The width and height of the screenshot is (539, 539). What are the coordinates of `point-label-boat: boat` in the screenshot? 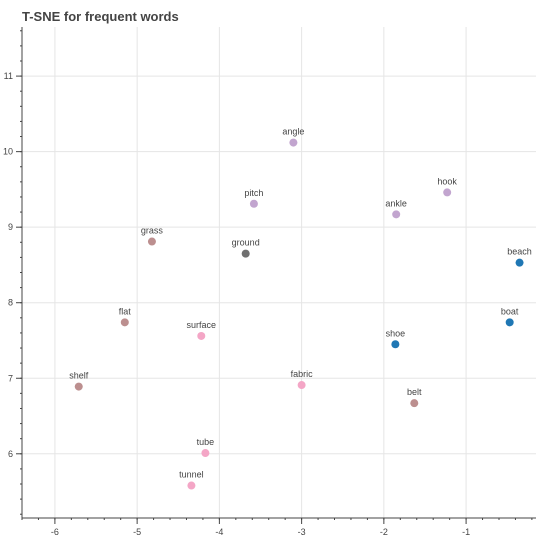 It's located at (510, 311).